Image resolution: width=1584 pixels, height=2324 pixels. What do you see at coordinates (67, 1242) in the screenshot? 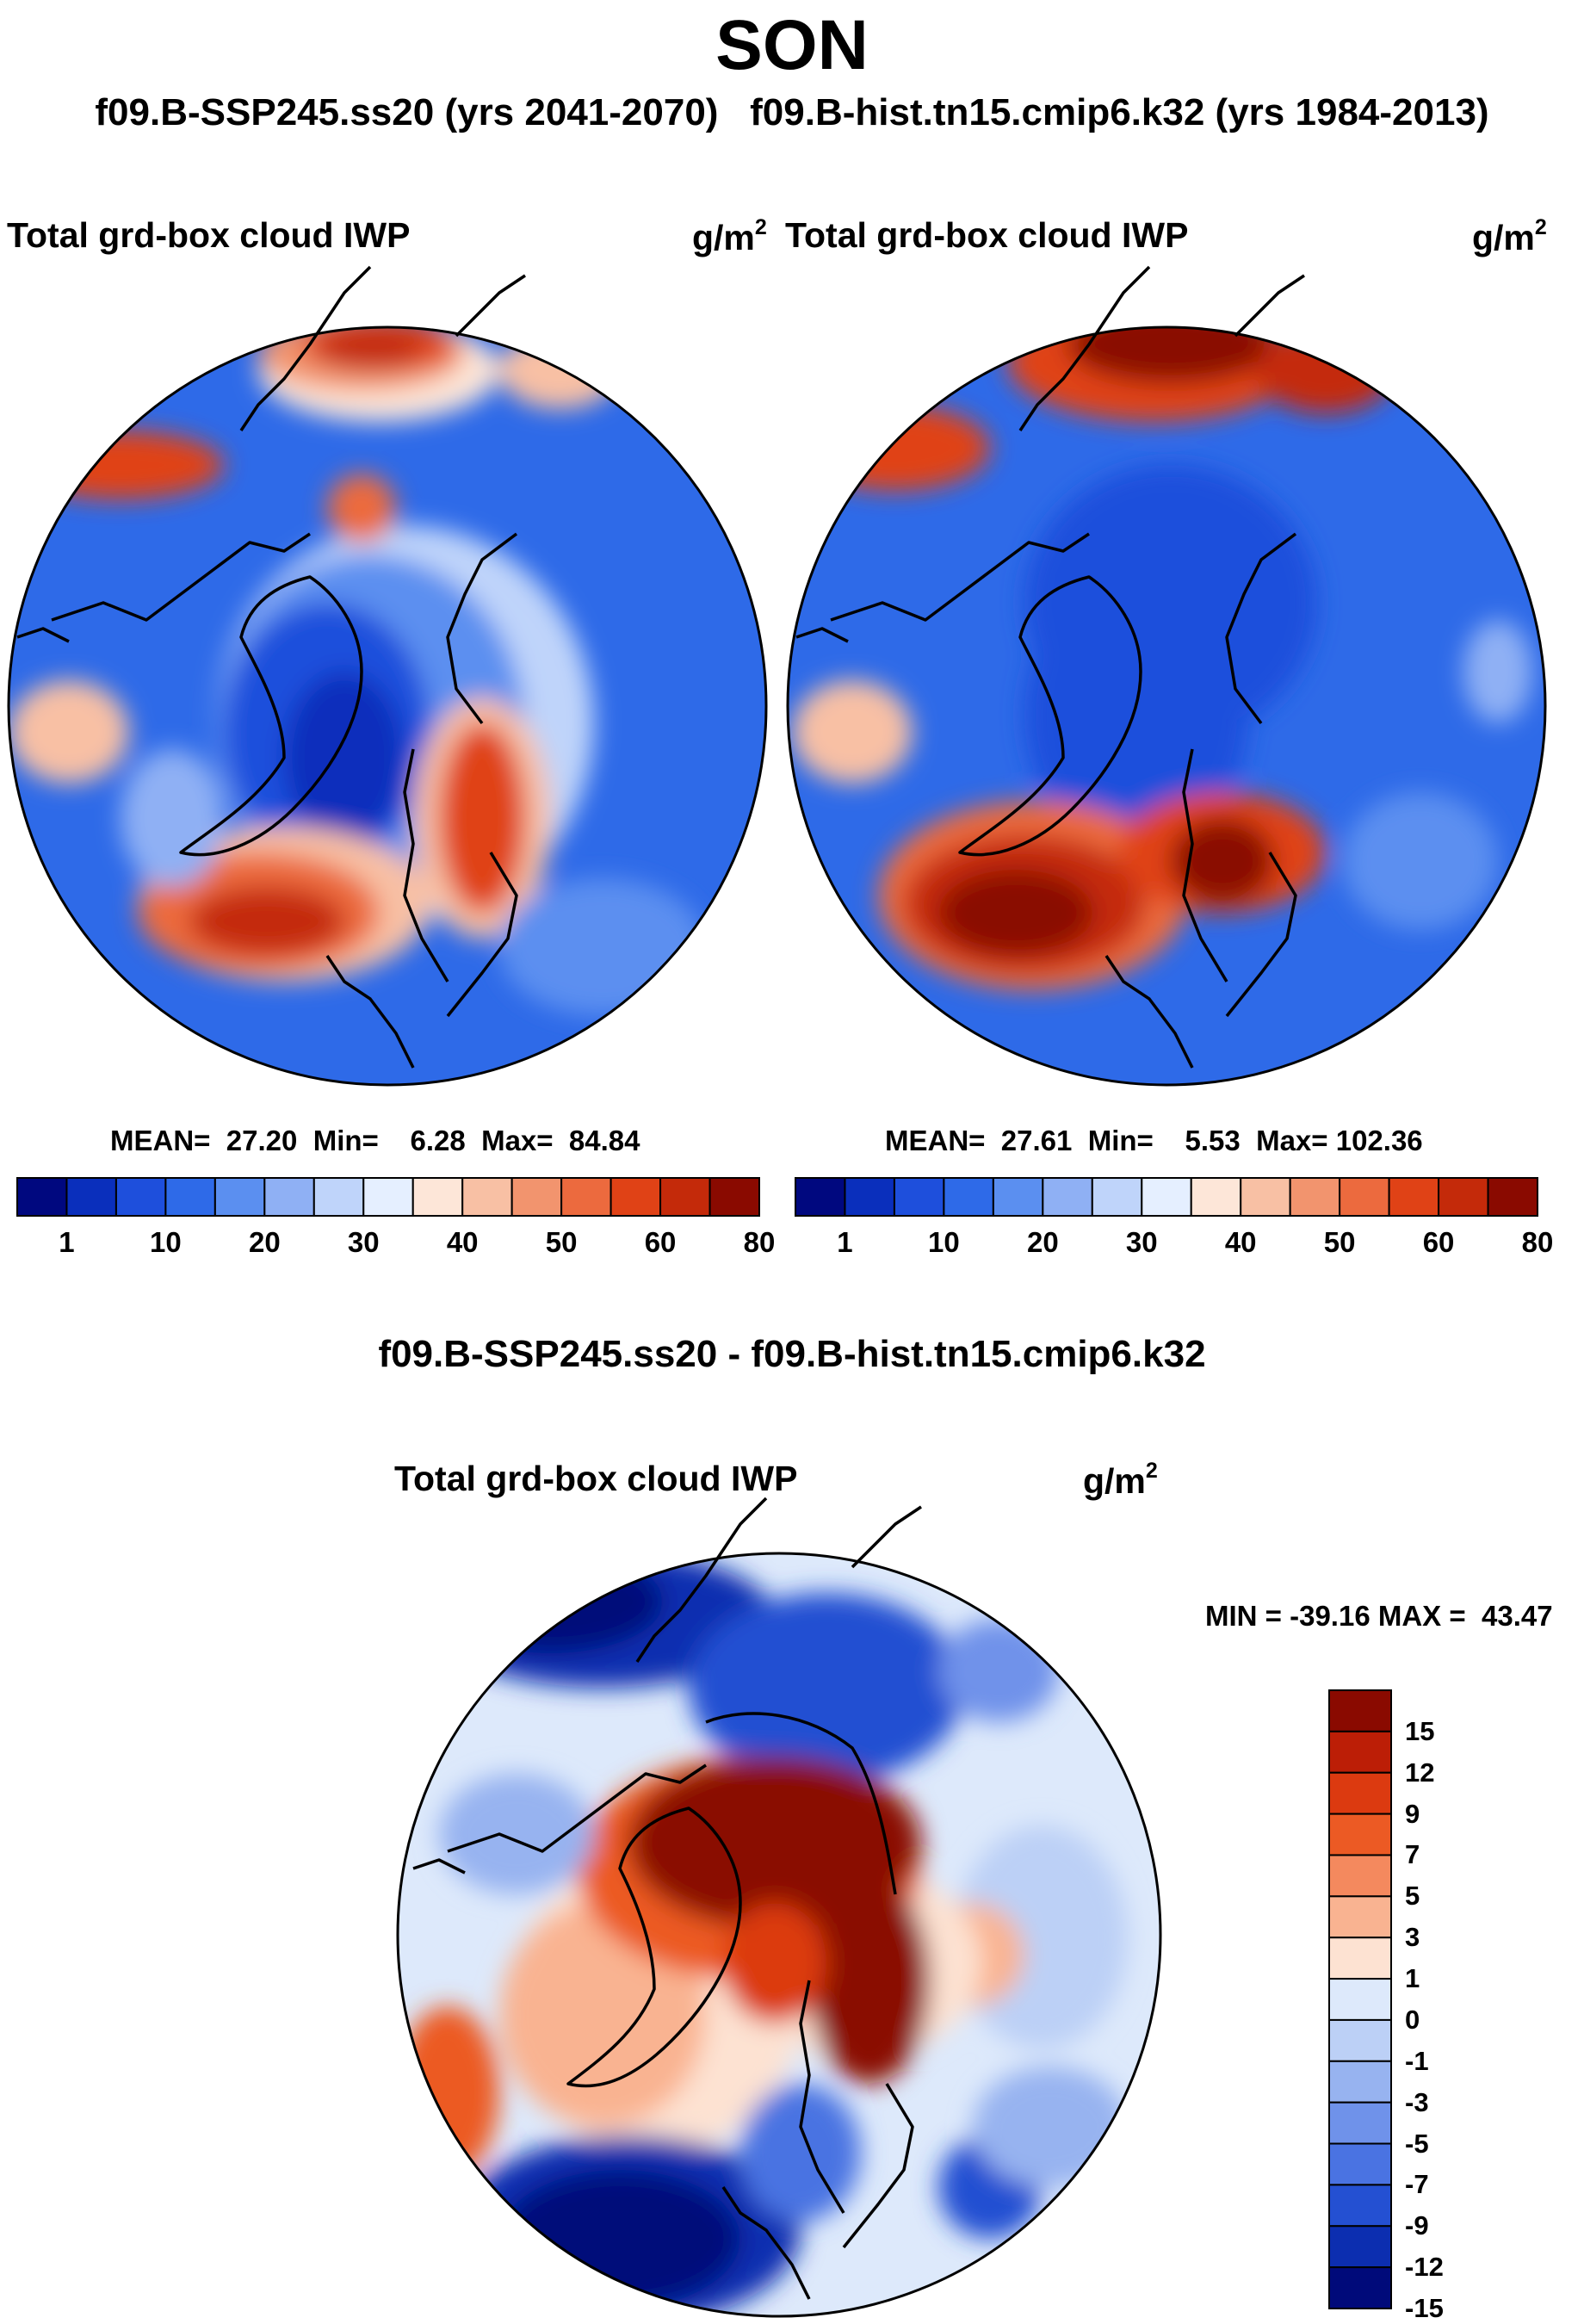
I see `left-colorbar-tick-label: 1` at bounding box center [67, 1242].